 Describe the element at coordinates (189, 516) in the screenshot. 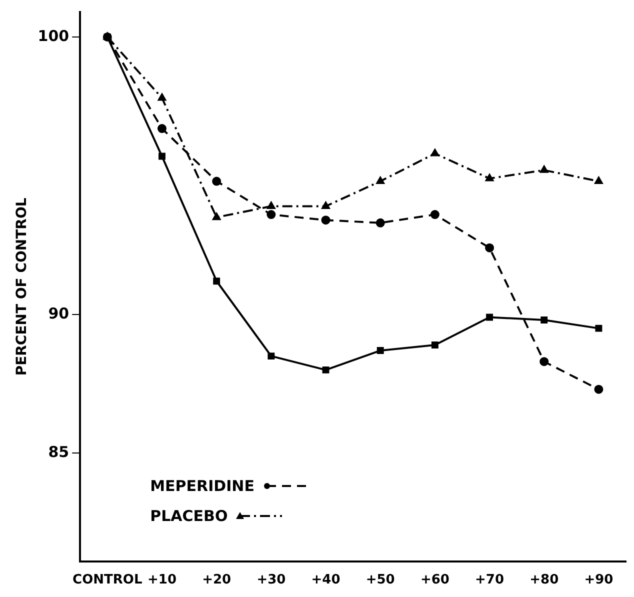

I see `legend-label: PLACEBO` at that location.